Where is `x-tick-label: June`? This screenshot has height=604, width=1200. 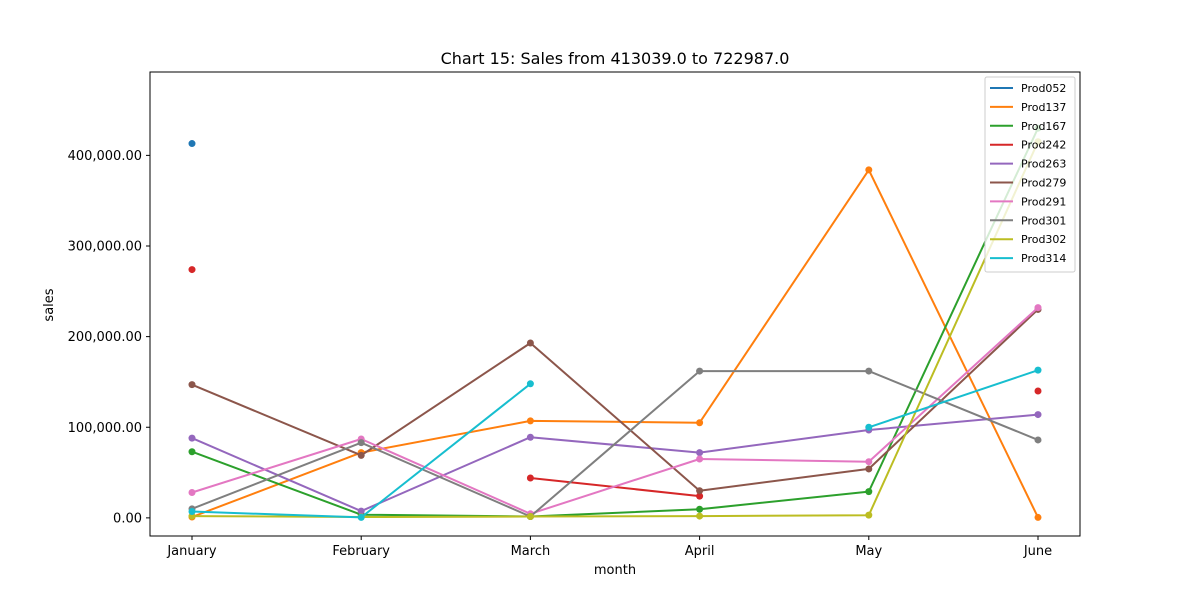
x-tick-label: June is located at coordinates (1037, 551).